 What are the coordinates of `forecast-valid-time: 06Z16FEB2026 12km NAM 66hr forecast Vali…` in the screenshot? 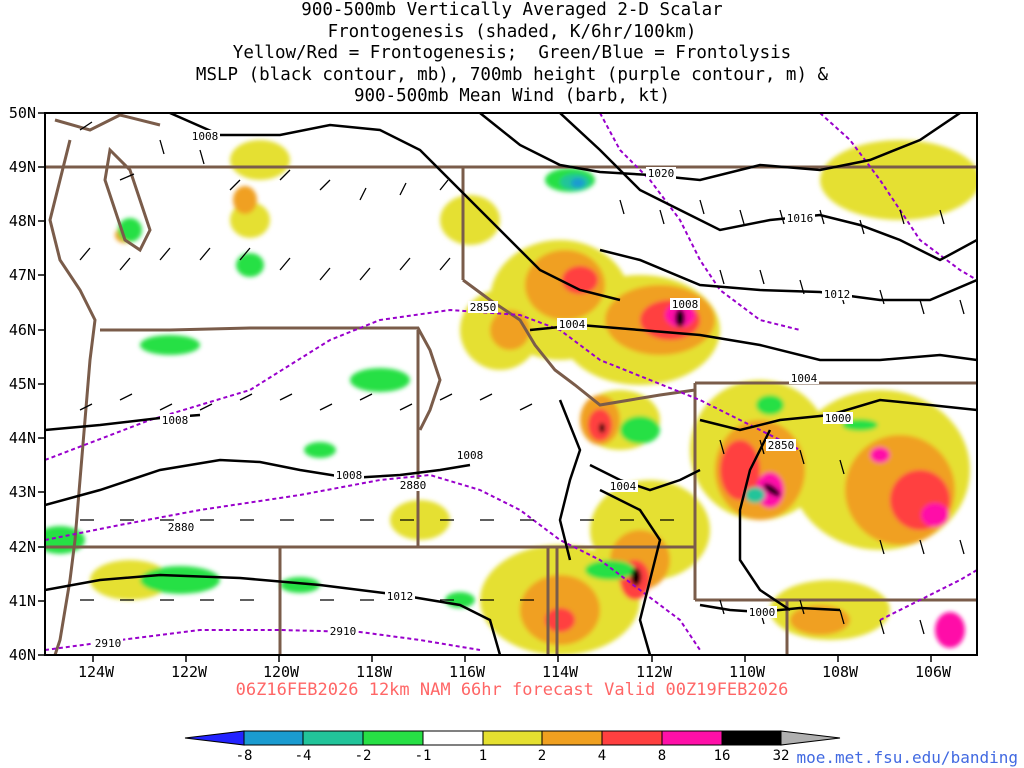 It's located at (512, 690).